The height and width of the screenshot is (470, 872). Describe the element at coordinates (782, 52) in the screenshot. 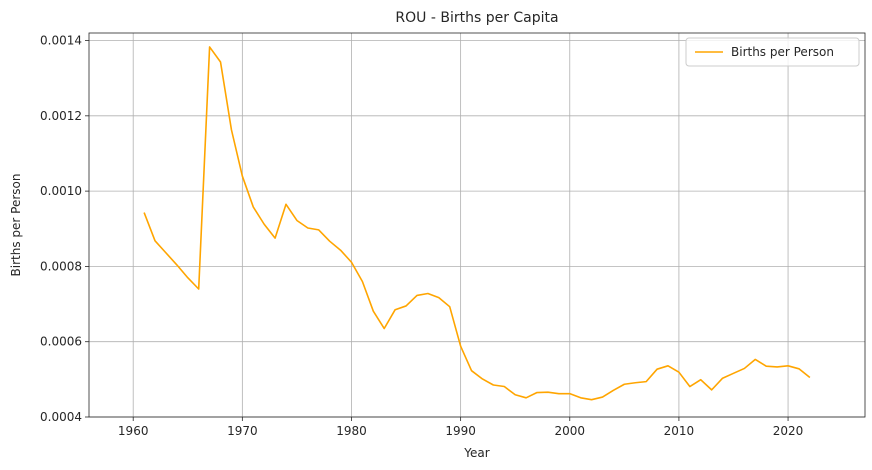

I see `legend-label: Births per Person` at that location.